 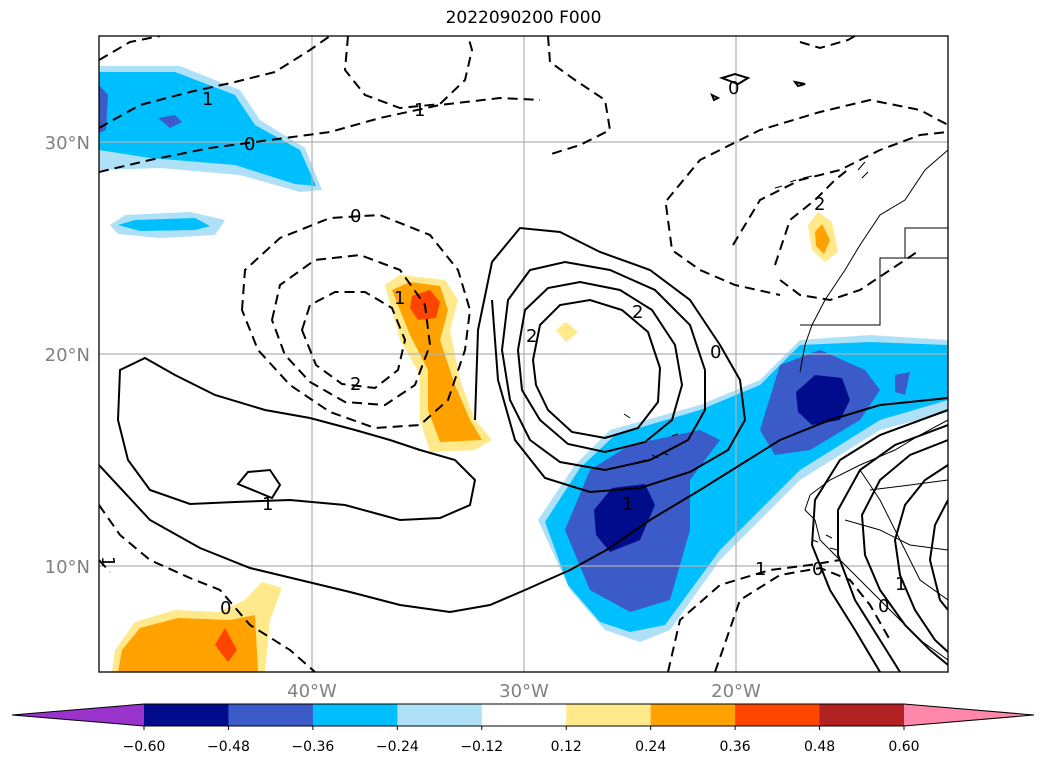 What do you see at coordinates (188, 643) in the screenshot?
I see `shade-sw-orange` at bounding box center [188, 643].